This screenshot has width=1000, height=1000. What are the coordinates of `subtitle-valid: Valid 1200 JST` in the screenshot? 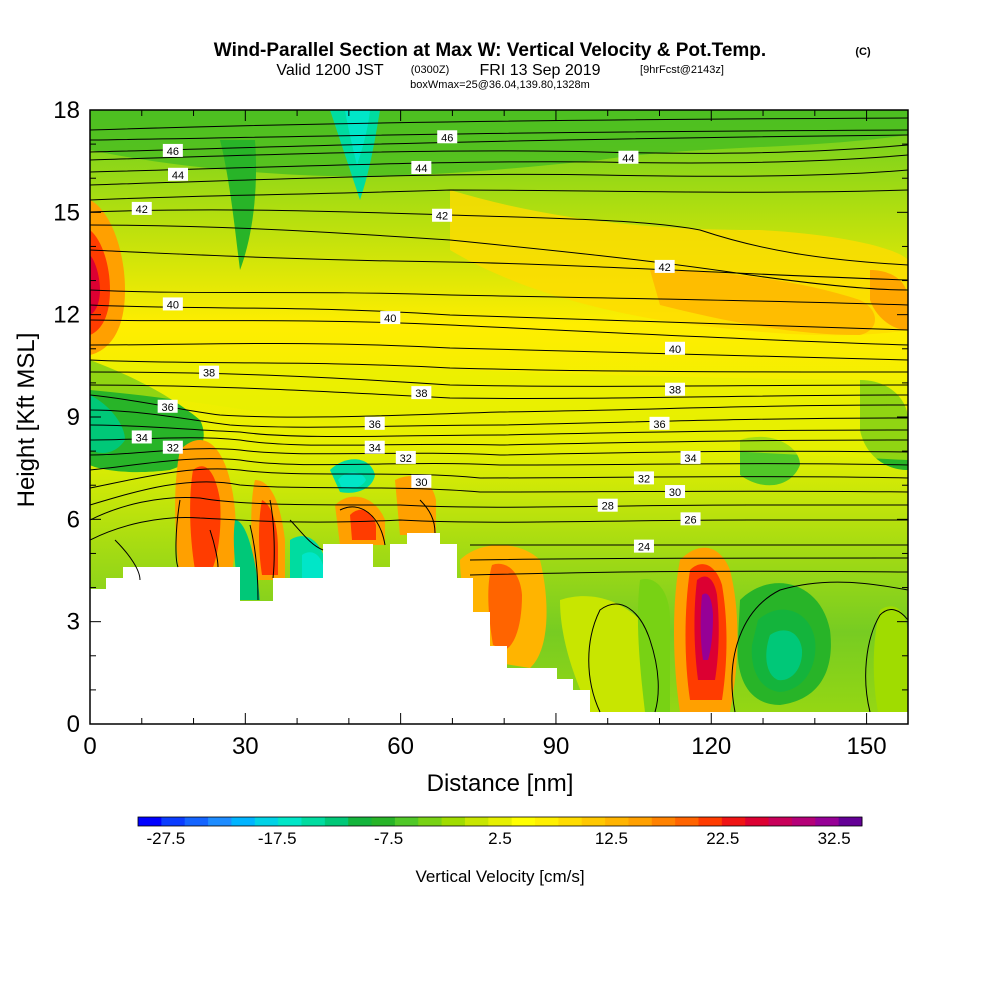 It's located at (330, 70).